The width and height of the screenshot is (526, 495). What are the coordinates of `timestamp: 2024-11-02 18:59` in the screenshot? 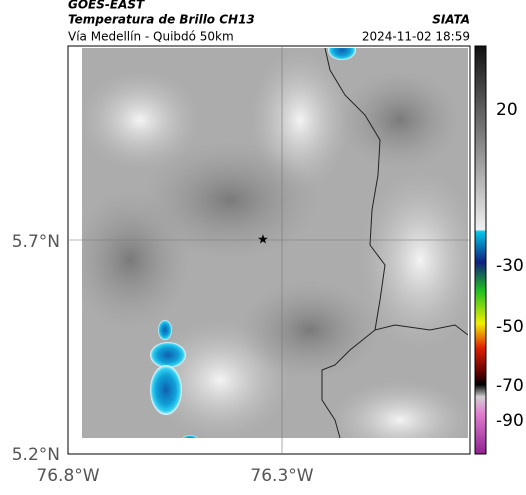 It's located at (416, 37).